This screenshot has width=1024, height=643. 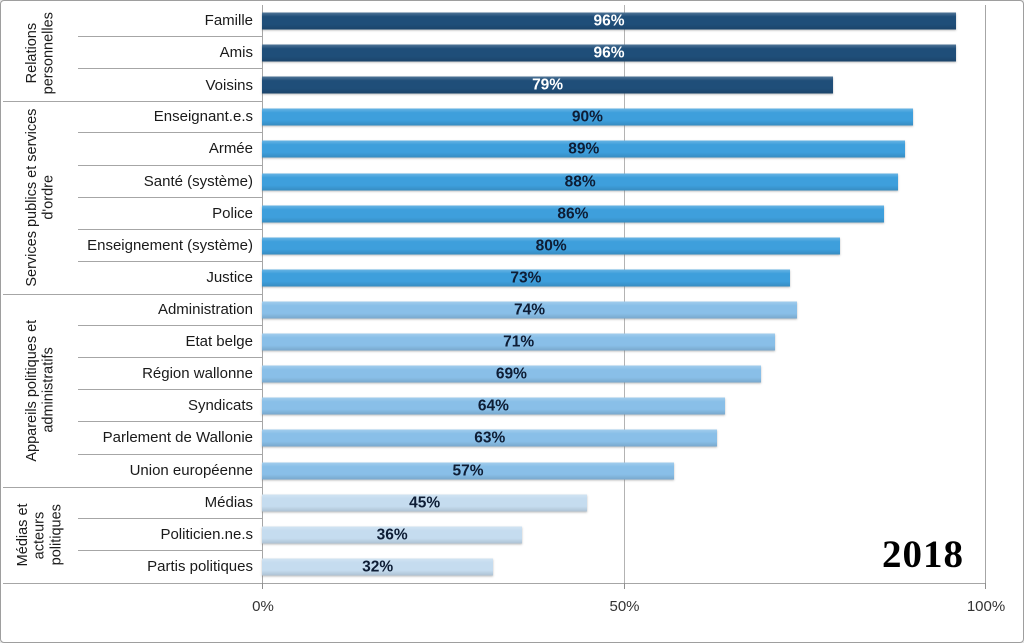 What do you see at coordinates (229, 85) in the screenshot?
I see `item-label: Voisins` at bounding box center [229, 85].